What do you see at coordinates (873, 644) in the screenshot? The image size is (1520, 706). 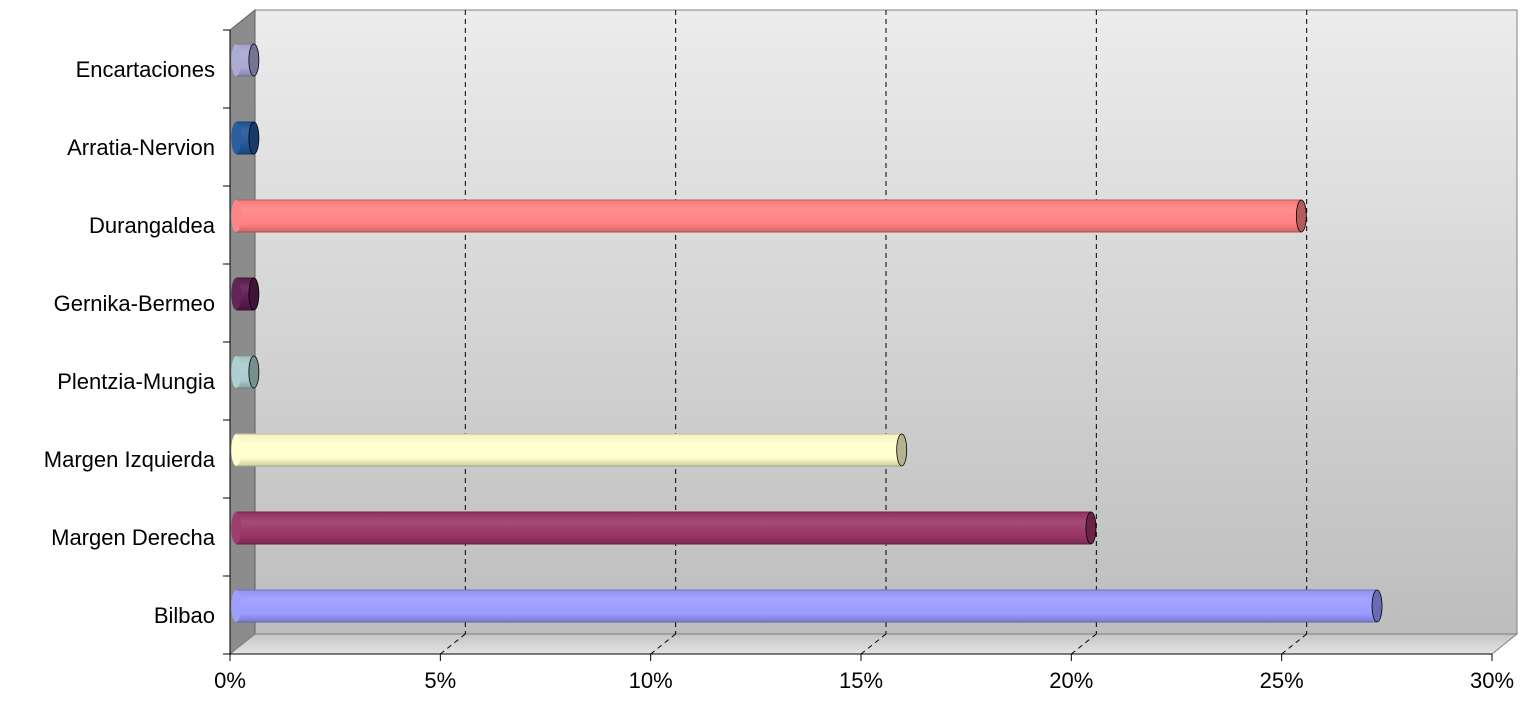 I see `floor` at bounding box center [873, 644].